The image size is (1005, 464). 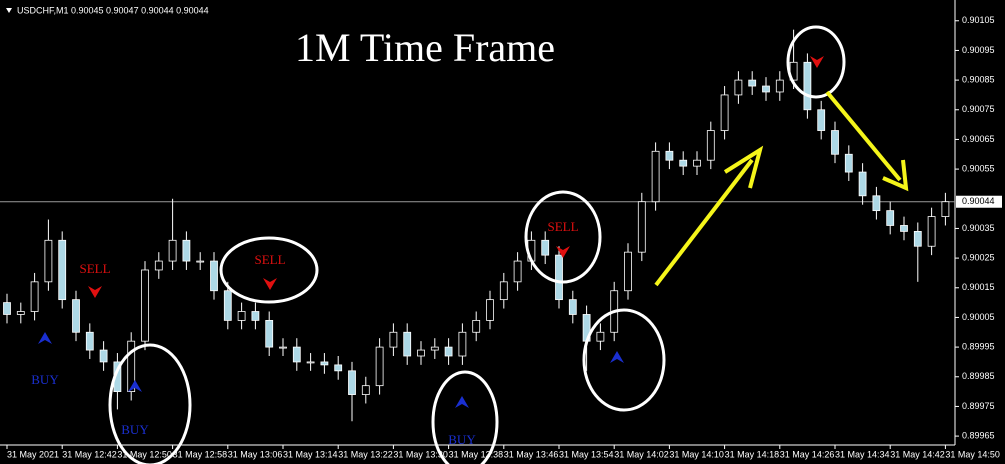 I want to click on y-tick-label: 0.89995, so click(x=978, y=346).